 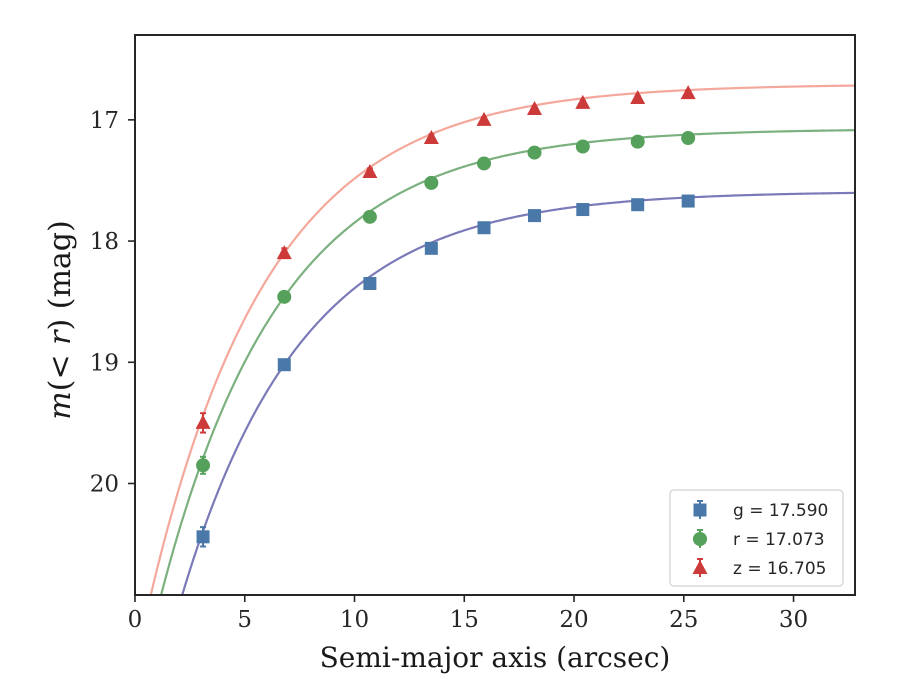 I want to click on y-axis-label: m(< r) (mag), so click(x=60, y=319).